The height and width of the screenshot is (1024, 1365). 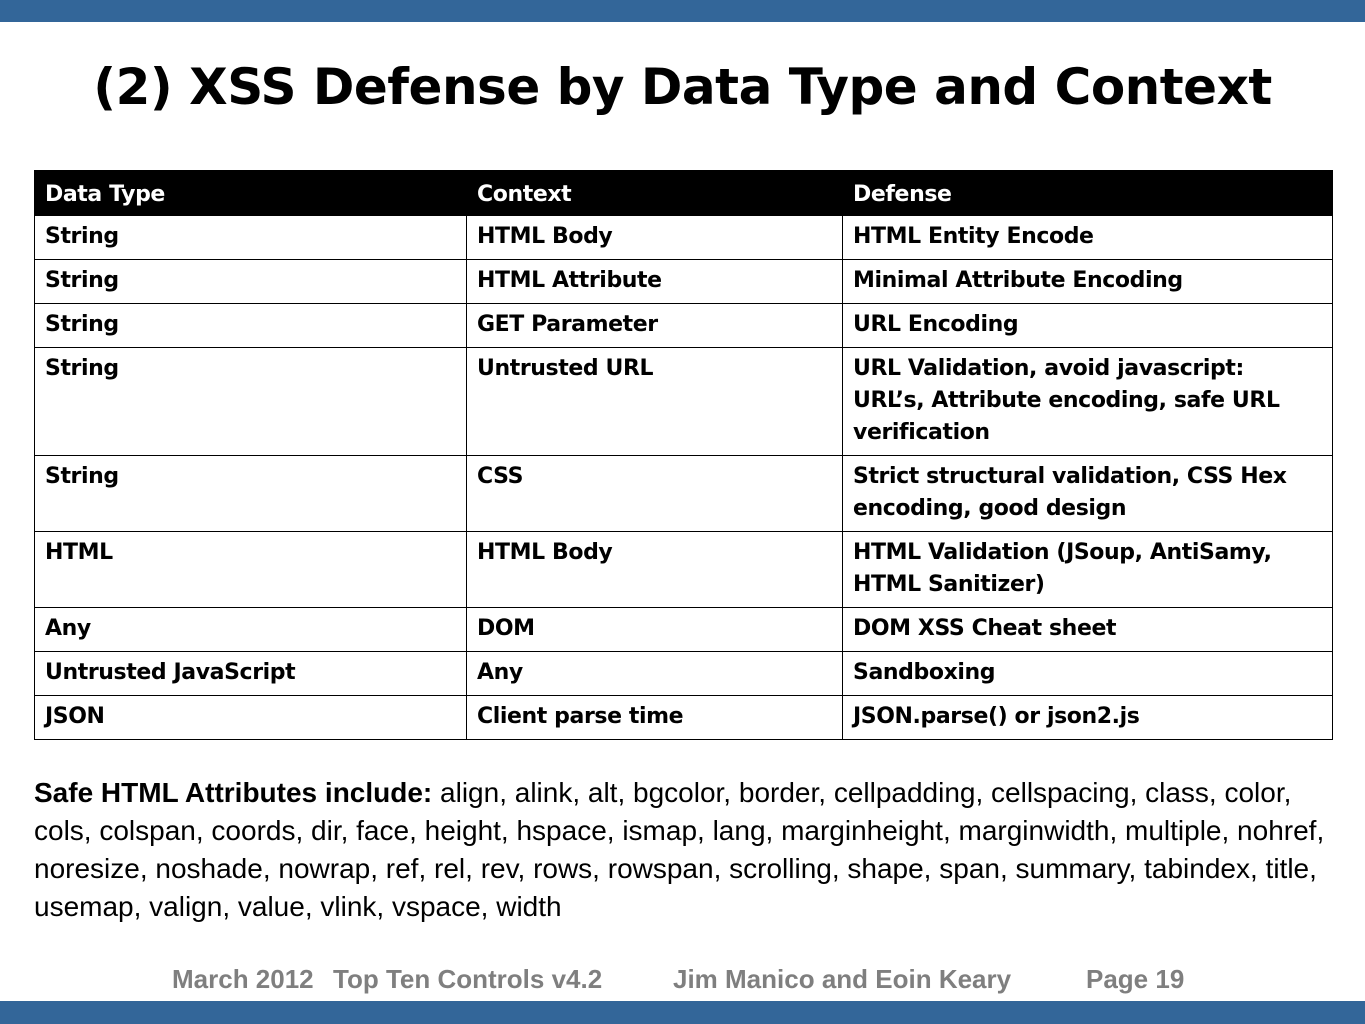 I want to click on footer-page-number: Page 19, so click(x=1135, y=979).